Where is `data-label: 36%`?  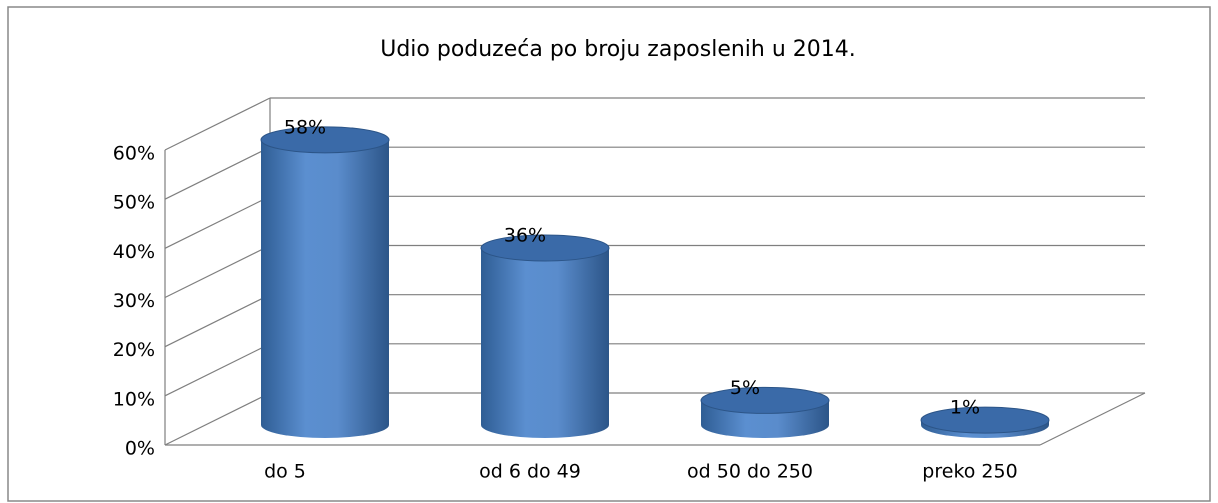 data-label: 36% is located at coordinates (525, 236).